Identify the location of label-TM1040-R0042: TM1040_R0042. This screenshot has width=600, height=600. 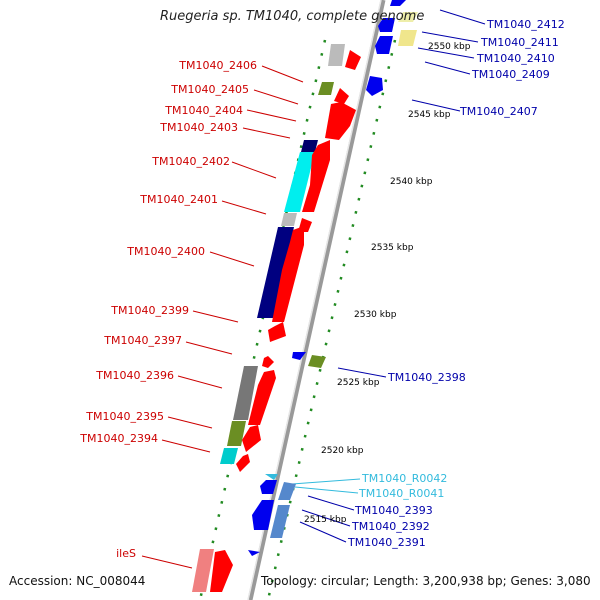
(404, 478).